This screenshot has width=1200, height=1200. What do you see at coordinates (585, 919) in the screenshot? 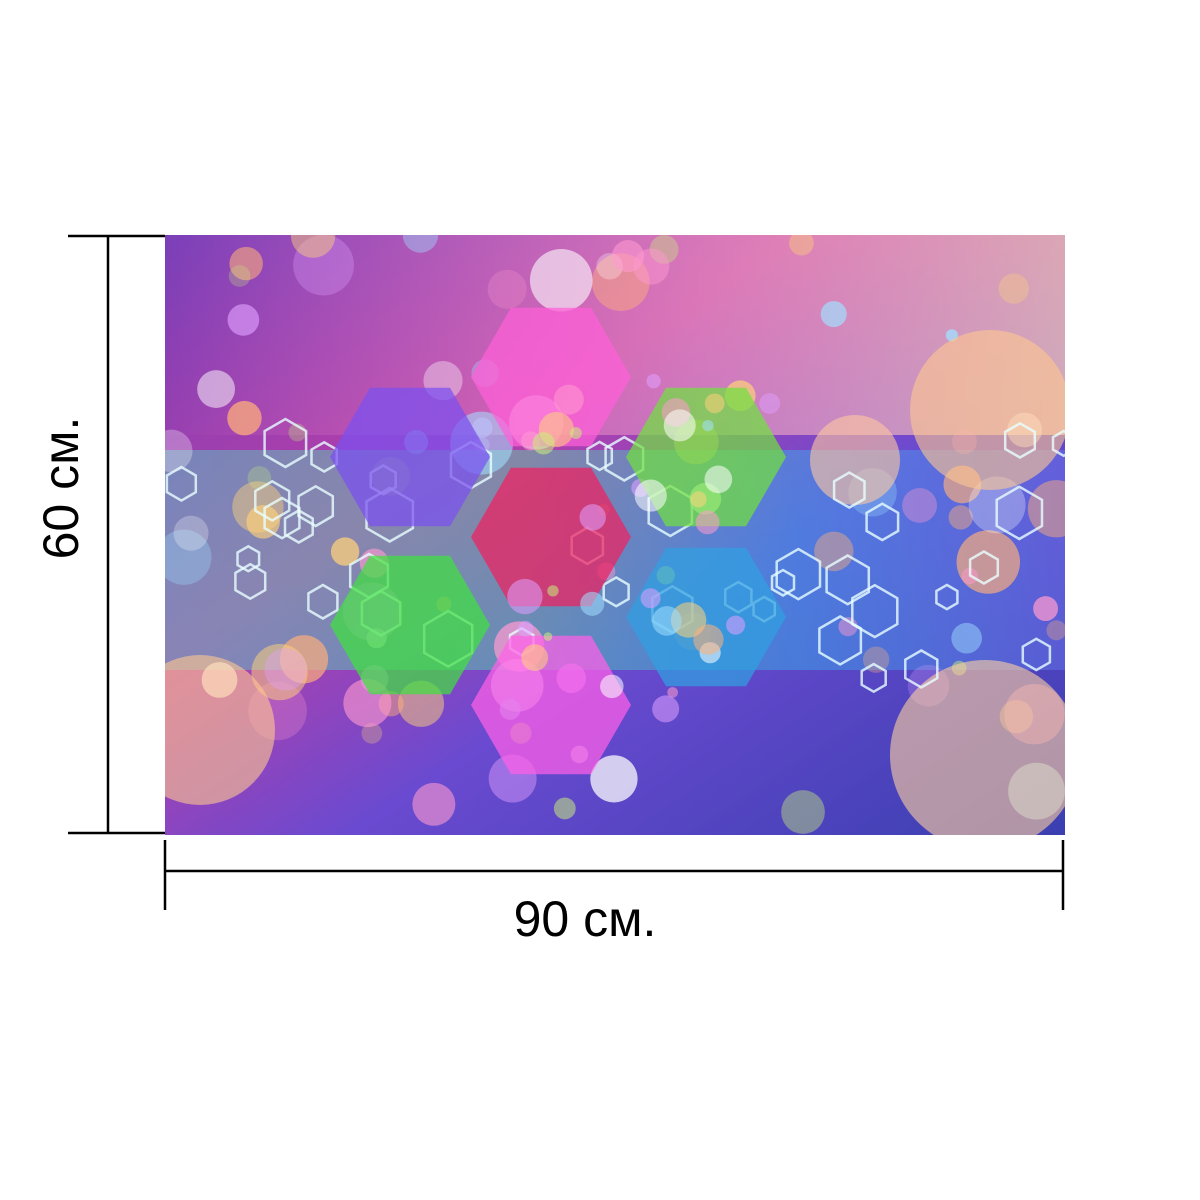
I see `width-label: 90 см.` at bounding box center [585, 919].